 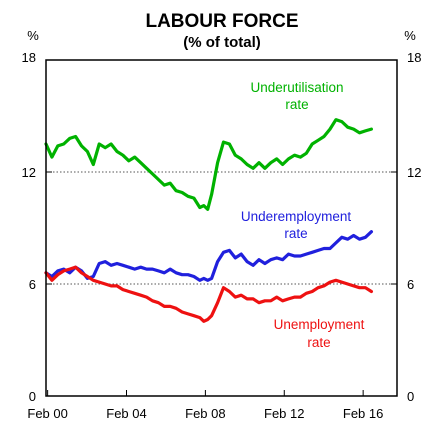 What do you see at coordinates (295, 233) in the screenshot?
I see `underemployment-label-line2: rate` at bounding box center [295, 233].